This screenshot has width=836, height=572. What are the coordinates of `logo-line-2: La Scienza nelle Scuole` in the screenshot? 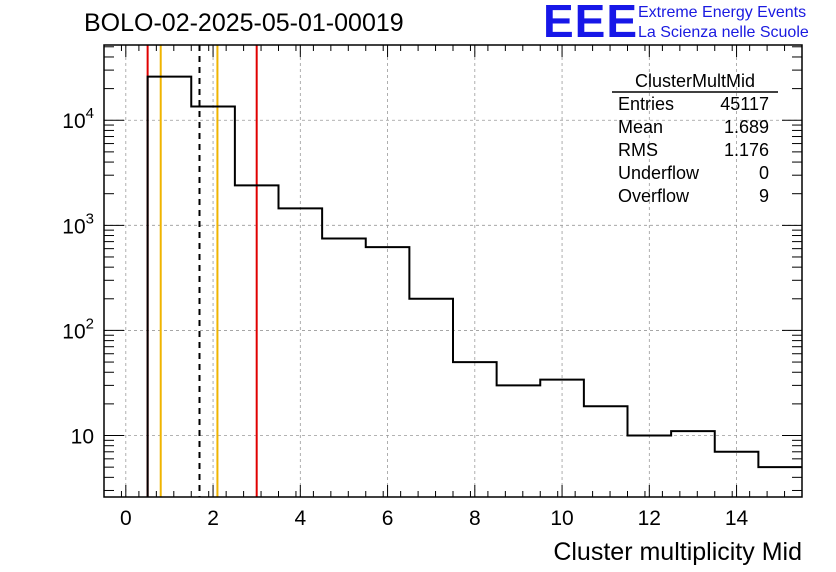 It's located at (723, 32).